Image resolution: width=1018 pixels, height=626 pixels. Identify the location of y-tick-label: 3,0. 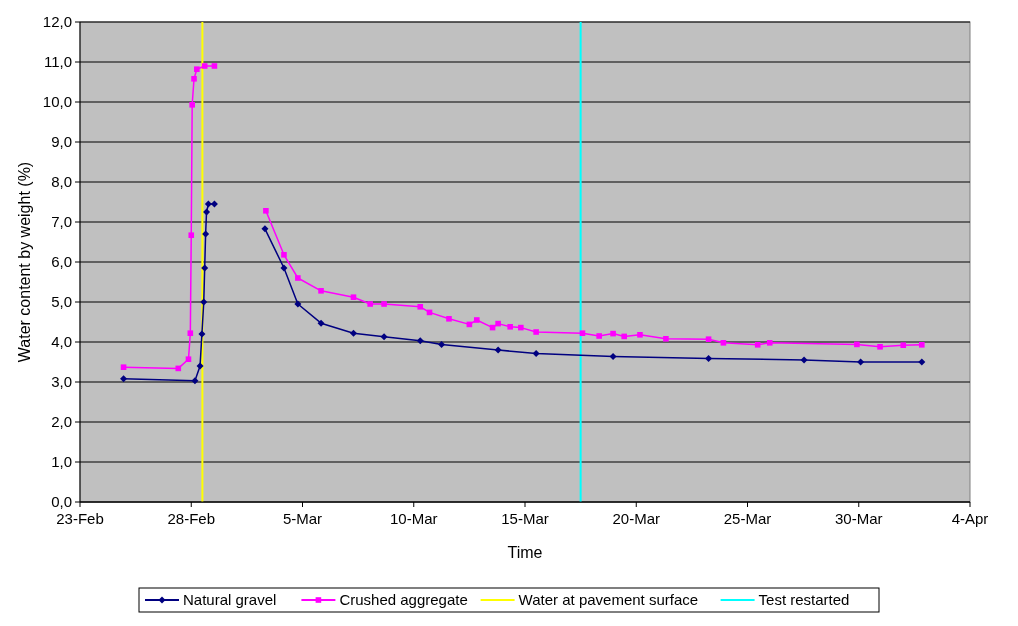
(61, 382).